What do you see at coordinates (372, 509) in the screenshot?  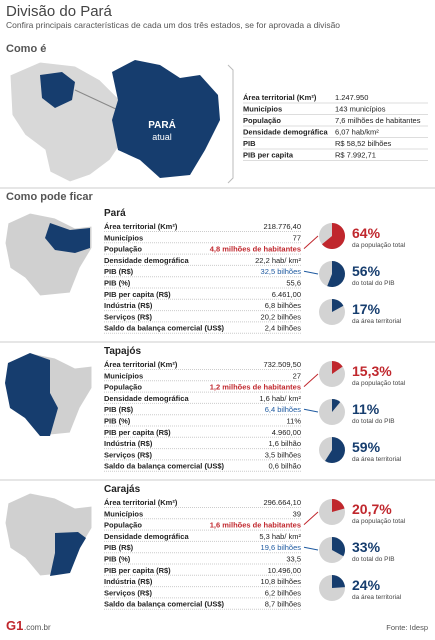 I see `pie-percent: 20,7%` at bounding box center [372, 509].